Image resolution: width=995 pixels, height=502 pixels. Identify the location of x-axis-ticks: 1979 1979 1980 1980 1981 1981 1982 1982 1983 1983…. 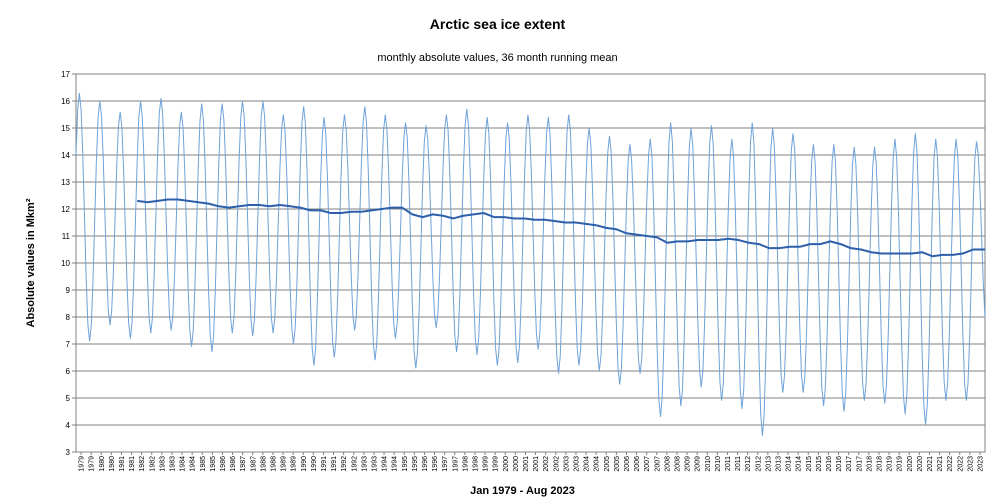
(531, 462).